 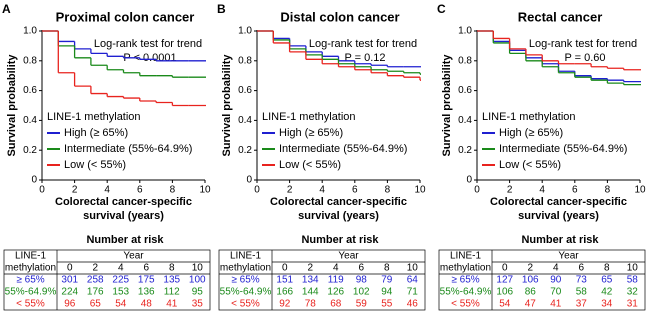 I want to click on annotation: P = 0.60, so click(x=584, y=58).